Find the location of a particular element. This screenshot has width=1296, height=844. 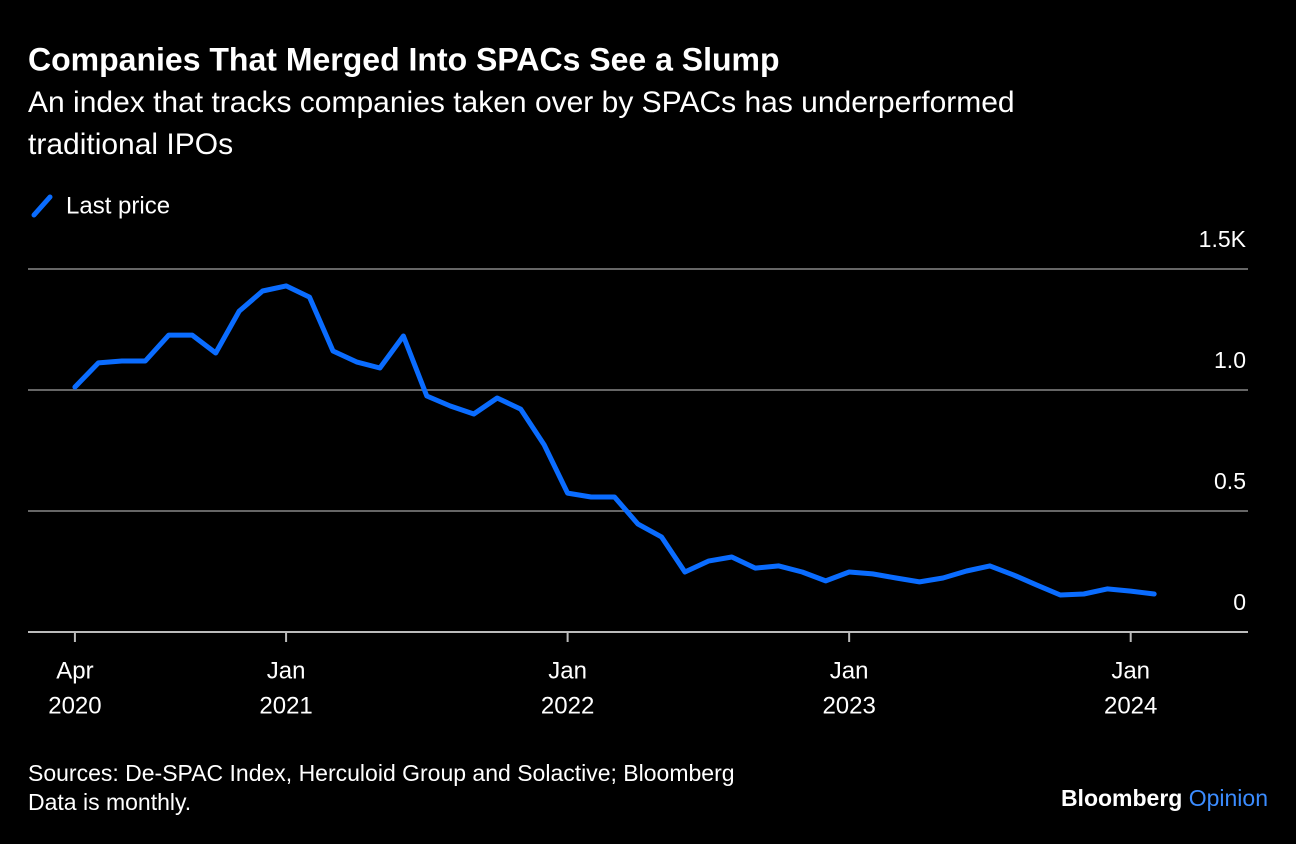

x-tick-label: 2021 is located at coordinates (285, 705).